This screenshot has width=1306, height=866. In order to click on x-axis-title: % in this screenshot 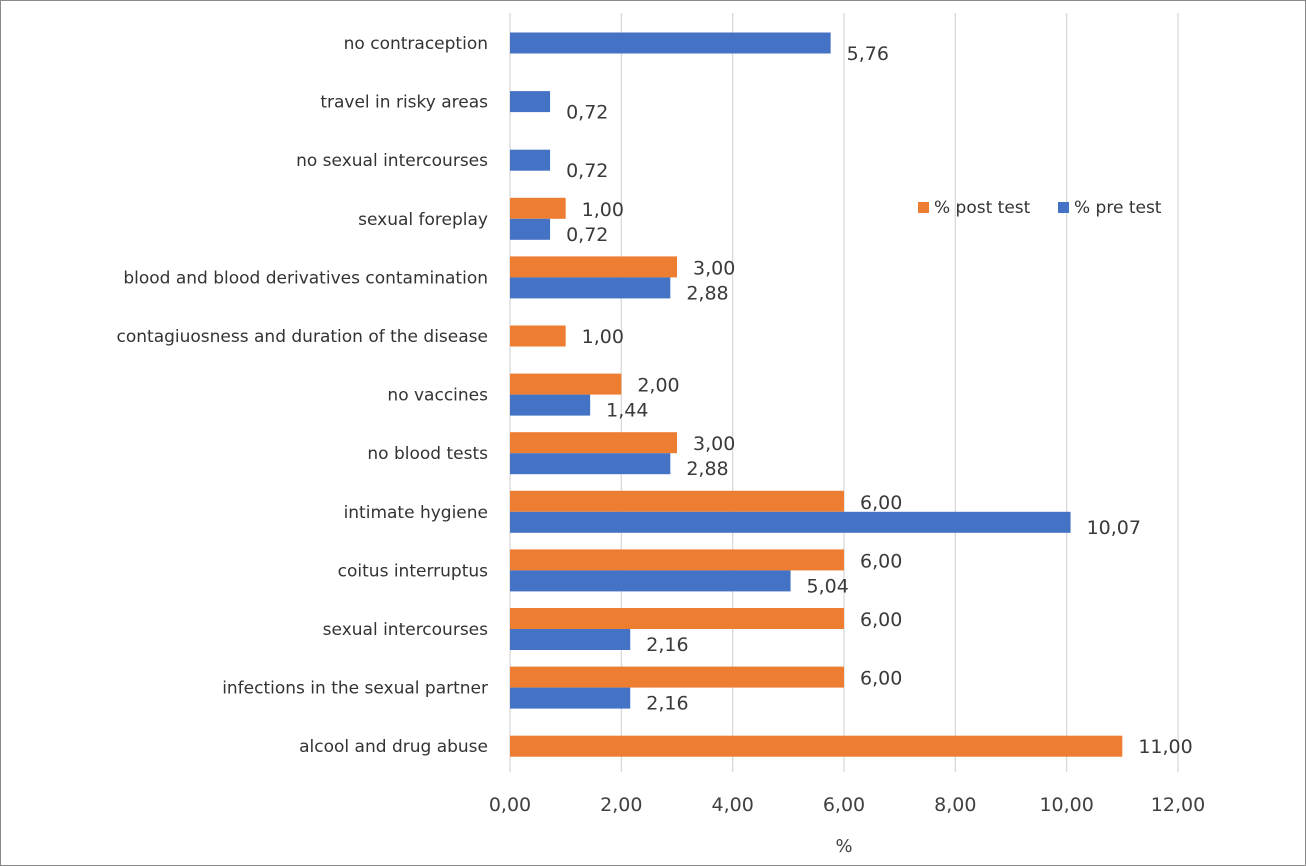, I will do `click(843, 846)`.